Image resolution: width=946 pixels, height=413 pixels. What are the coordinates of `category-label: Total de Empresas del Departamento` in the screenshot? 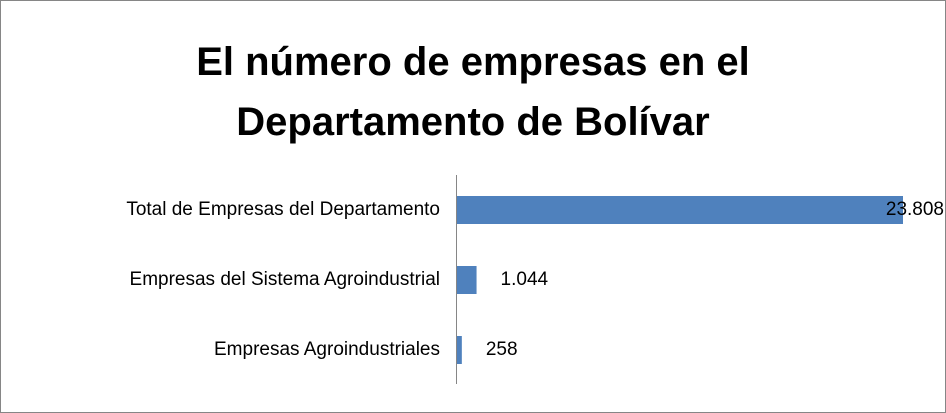 It's located at (283, 209).